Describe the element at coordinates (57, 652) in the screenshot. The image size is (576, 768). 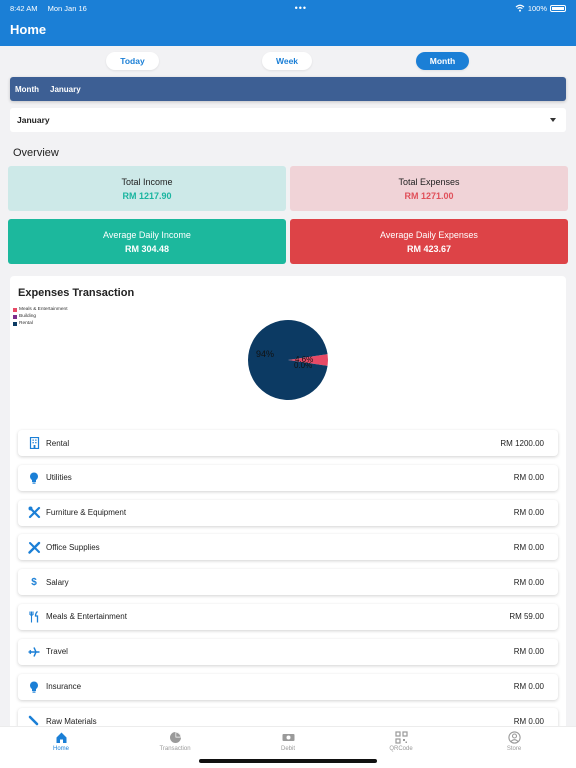
I see `item-name: Travel` at that location.